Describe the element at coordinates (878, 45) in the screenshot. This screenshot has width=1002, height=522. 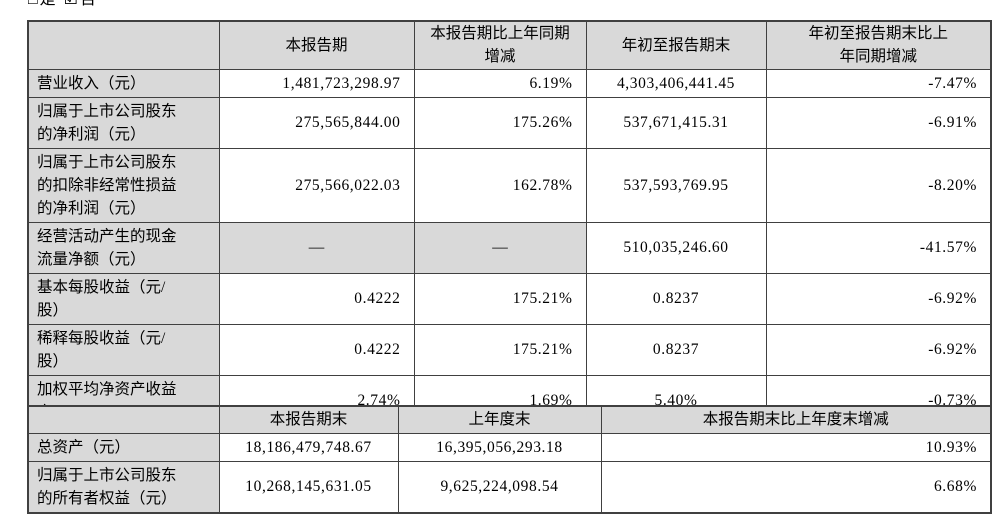
I see `header-ytd-yoy-change: 年初至报告期末比上 年同期增减` at that location.